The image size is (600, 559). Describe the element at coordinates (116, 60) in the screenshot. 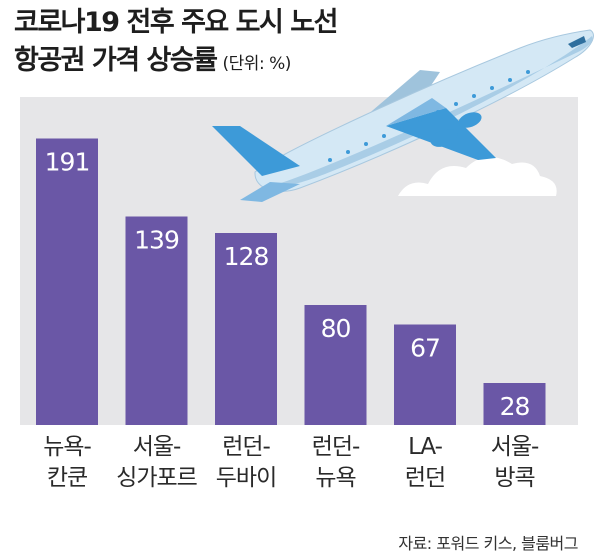

I see `title-line-2-text: 항공권 가격 상승률` at that location.